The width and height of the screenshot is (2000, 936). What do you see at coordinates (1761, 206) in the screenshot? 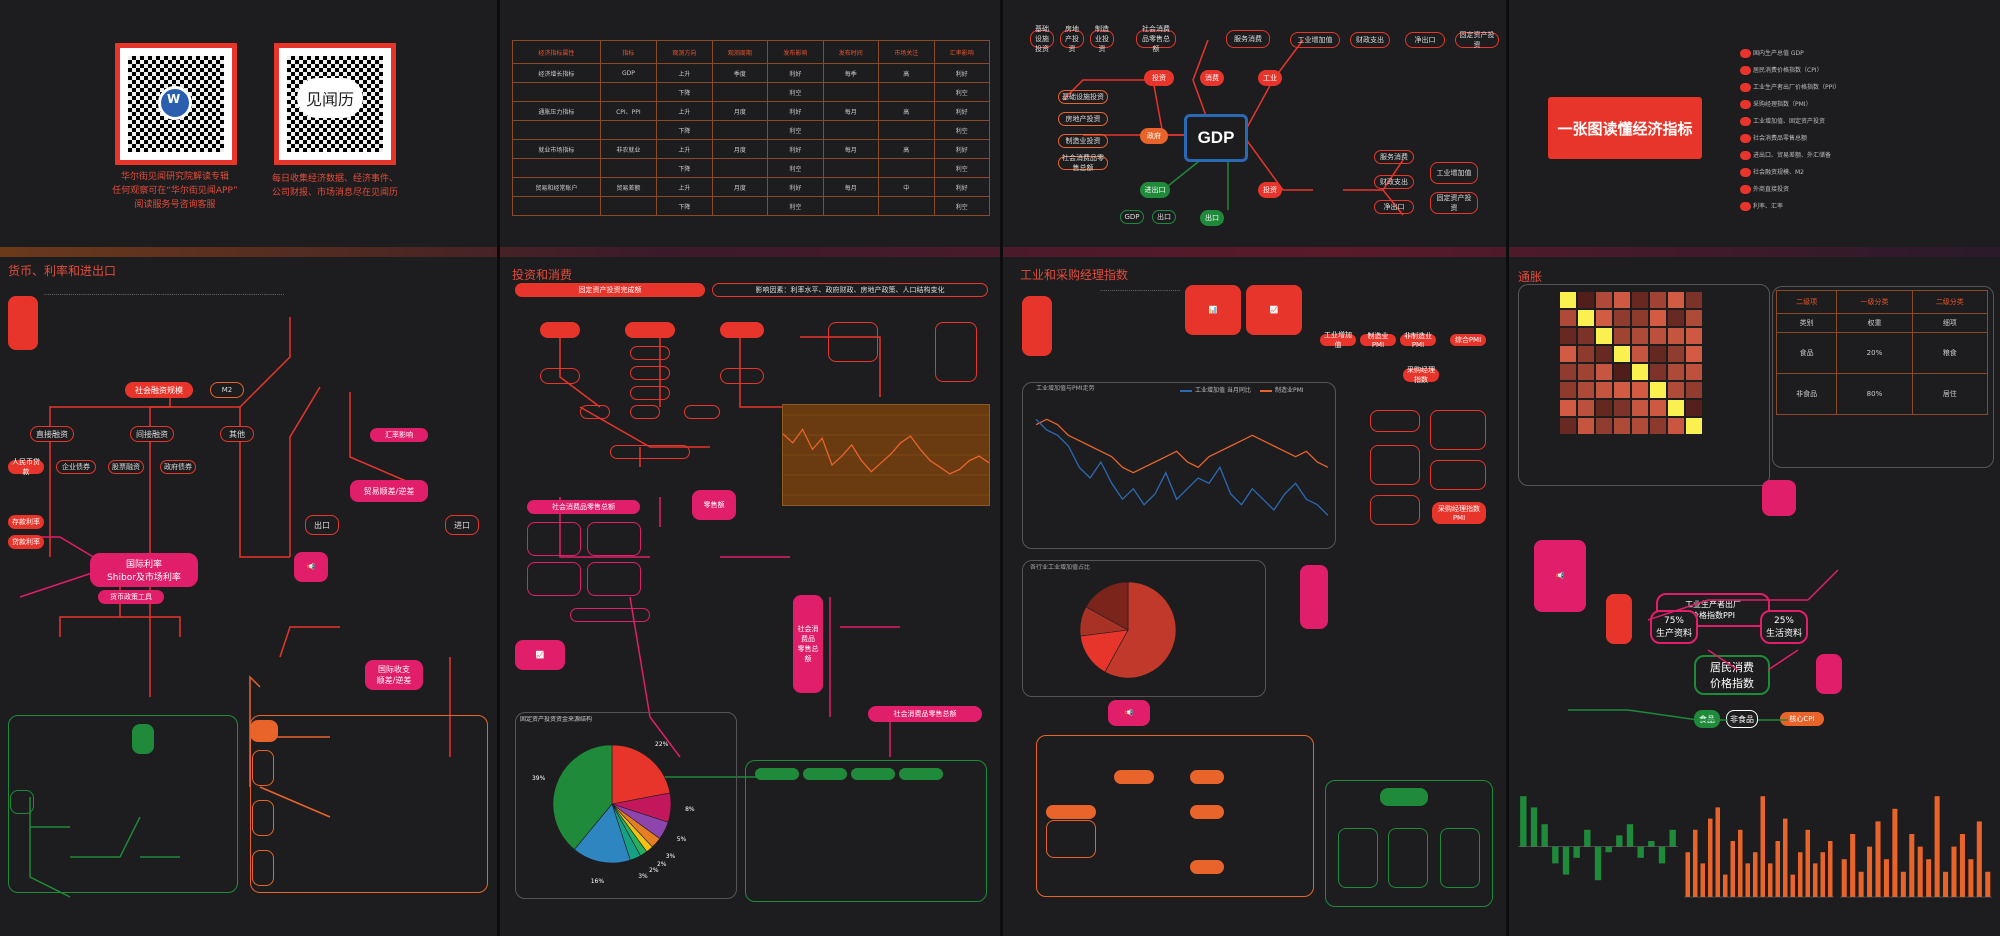
I see `index-list-item: 利率、汇率` at bounding box center [1761, 206].